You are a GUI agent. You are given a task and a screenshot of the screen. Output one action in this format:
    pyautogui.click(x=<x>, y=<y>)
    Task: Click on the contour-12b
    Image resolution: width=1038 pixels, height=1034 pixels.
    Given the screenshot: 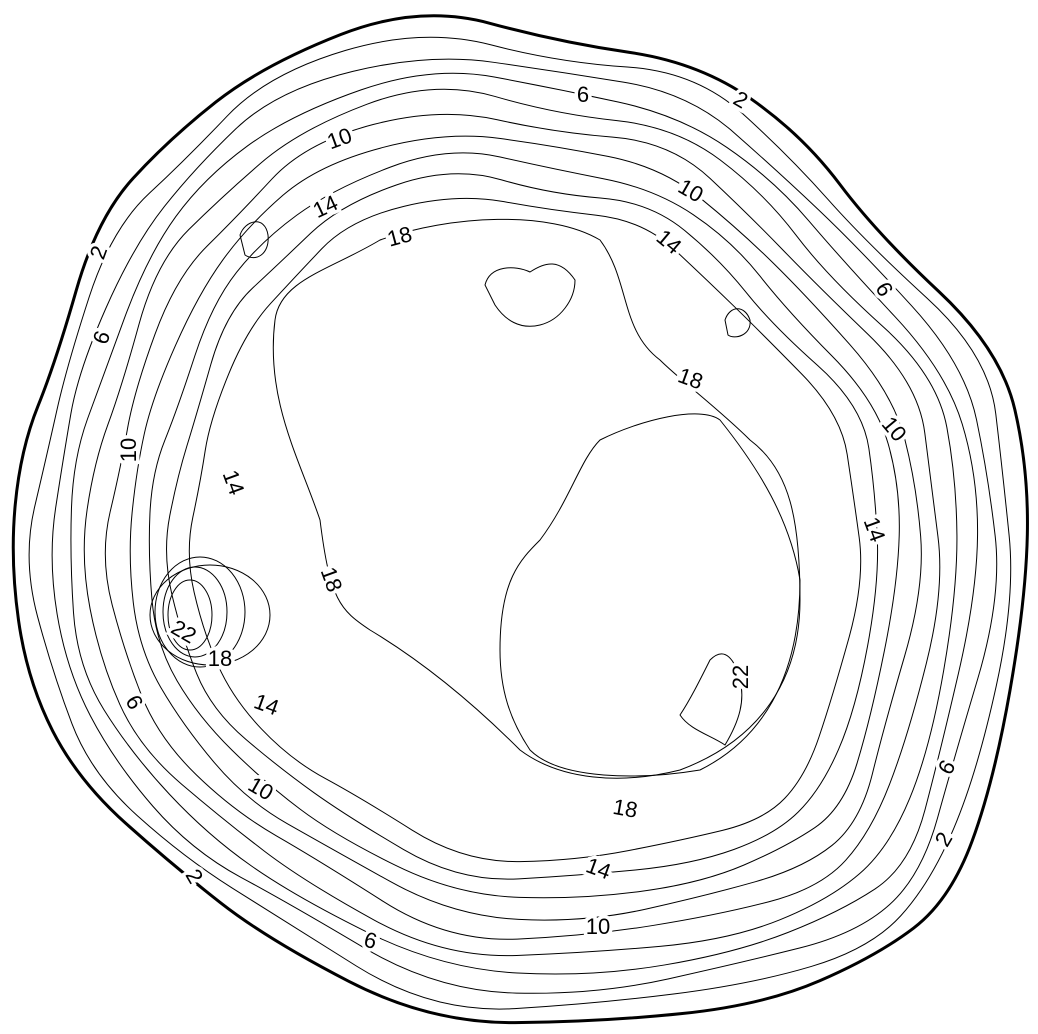 What is the action you would take?
    pyautogui.click(x=737, y=323)
    